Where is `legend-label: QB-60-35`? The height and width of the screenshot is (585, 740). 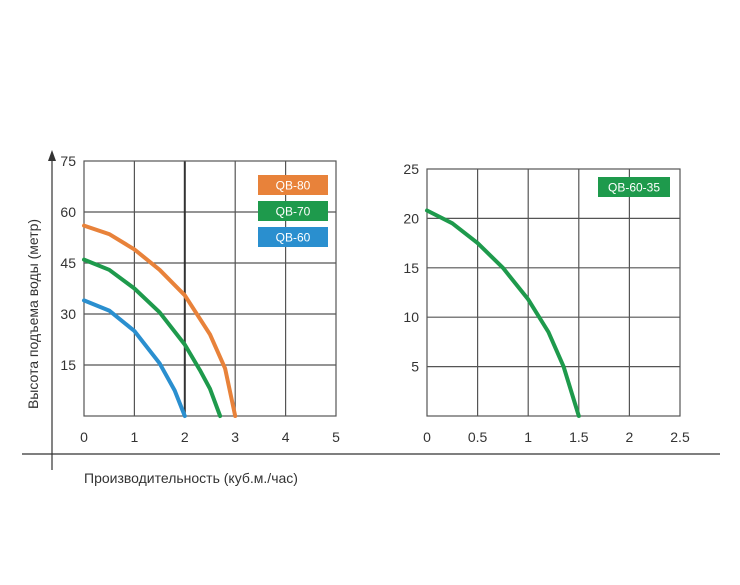 legend-label: QB-60-35 is located at coordinates (634, 188).